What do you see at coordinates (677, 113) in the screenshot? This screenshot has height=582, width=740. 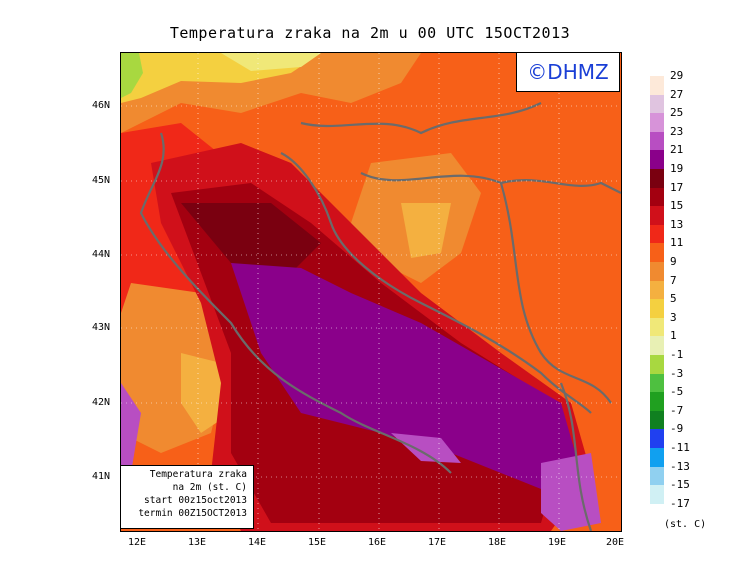 I see `legend-level-label: 25` at bounding box center [677, 113].